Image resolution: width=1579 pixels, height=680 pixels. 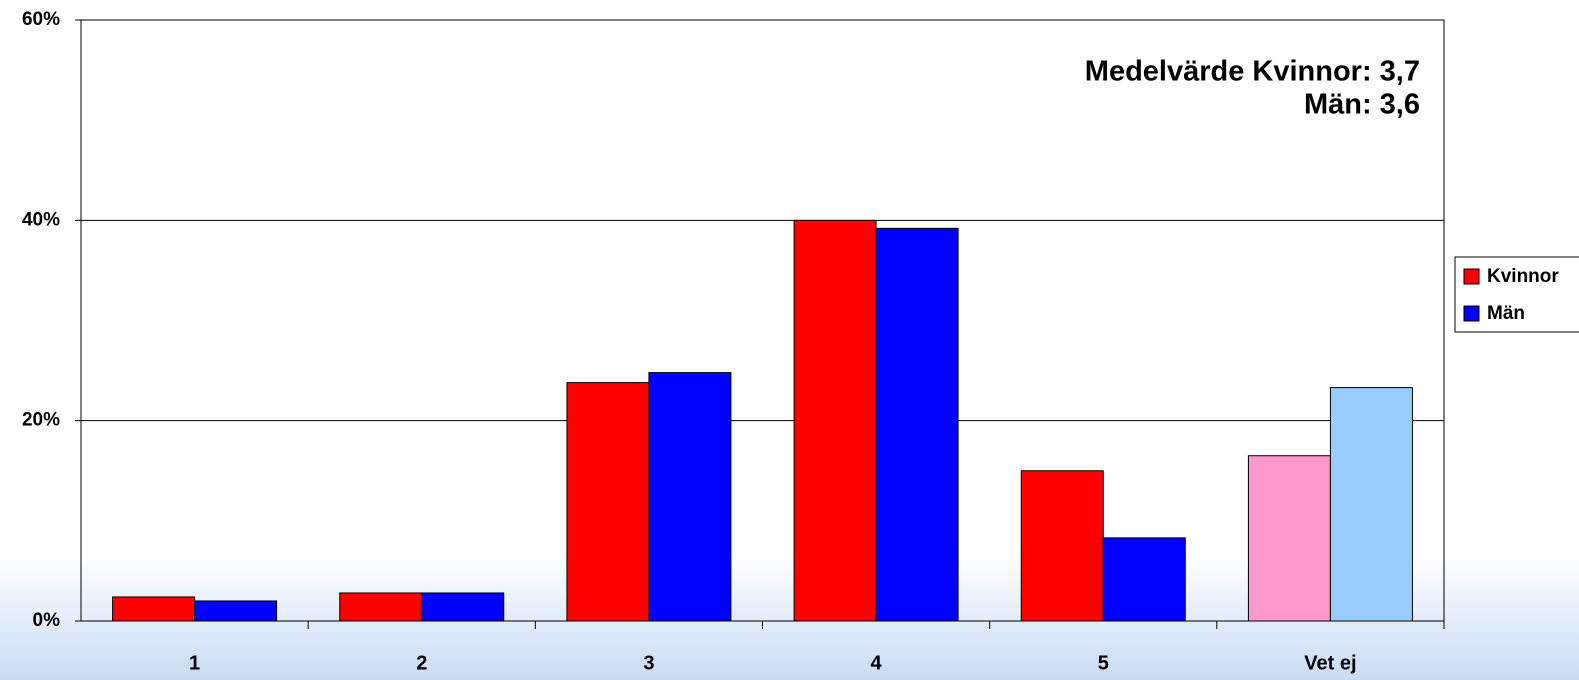 What do you see at coordinates (1362, 105) in the screenshot?
I see `annotation: Män: 3,6` at bounding box center [1362, 105].